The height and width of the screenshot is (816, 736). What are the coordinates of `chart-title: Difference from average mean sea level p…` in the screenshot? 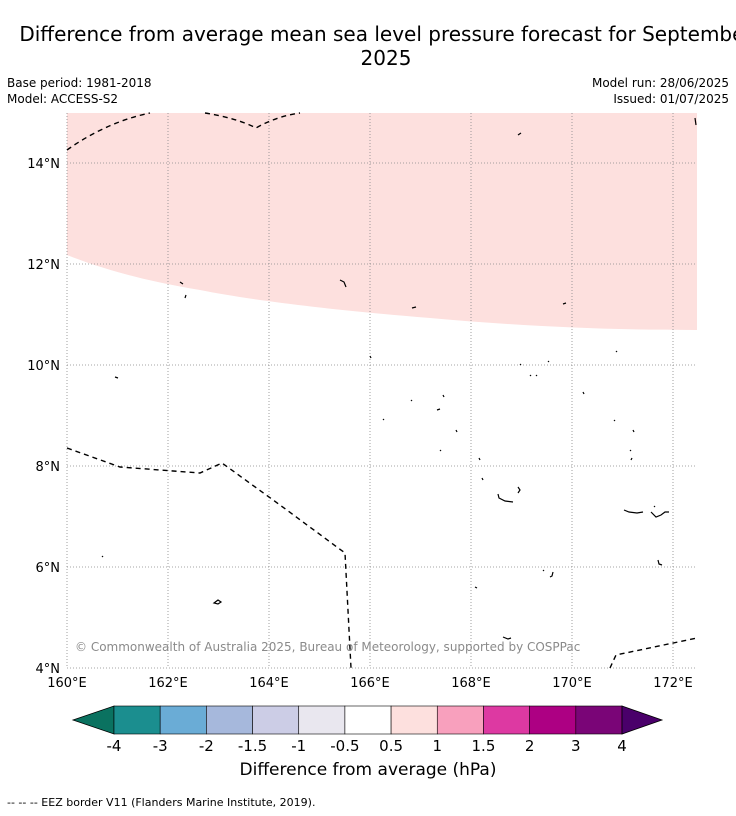 It's located at (377, 46).